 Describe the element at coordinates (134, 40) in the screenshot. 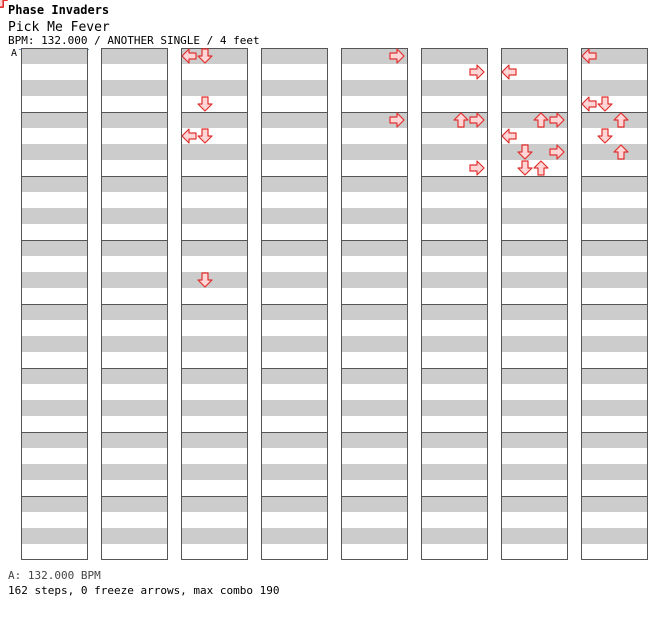

I see `song-meta: BPM: 132.000 / ANOTHER SINGLE / 4 feet` at that location.